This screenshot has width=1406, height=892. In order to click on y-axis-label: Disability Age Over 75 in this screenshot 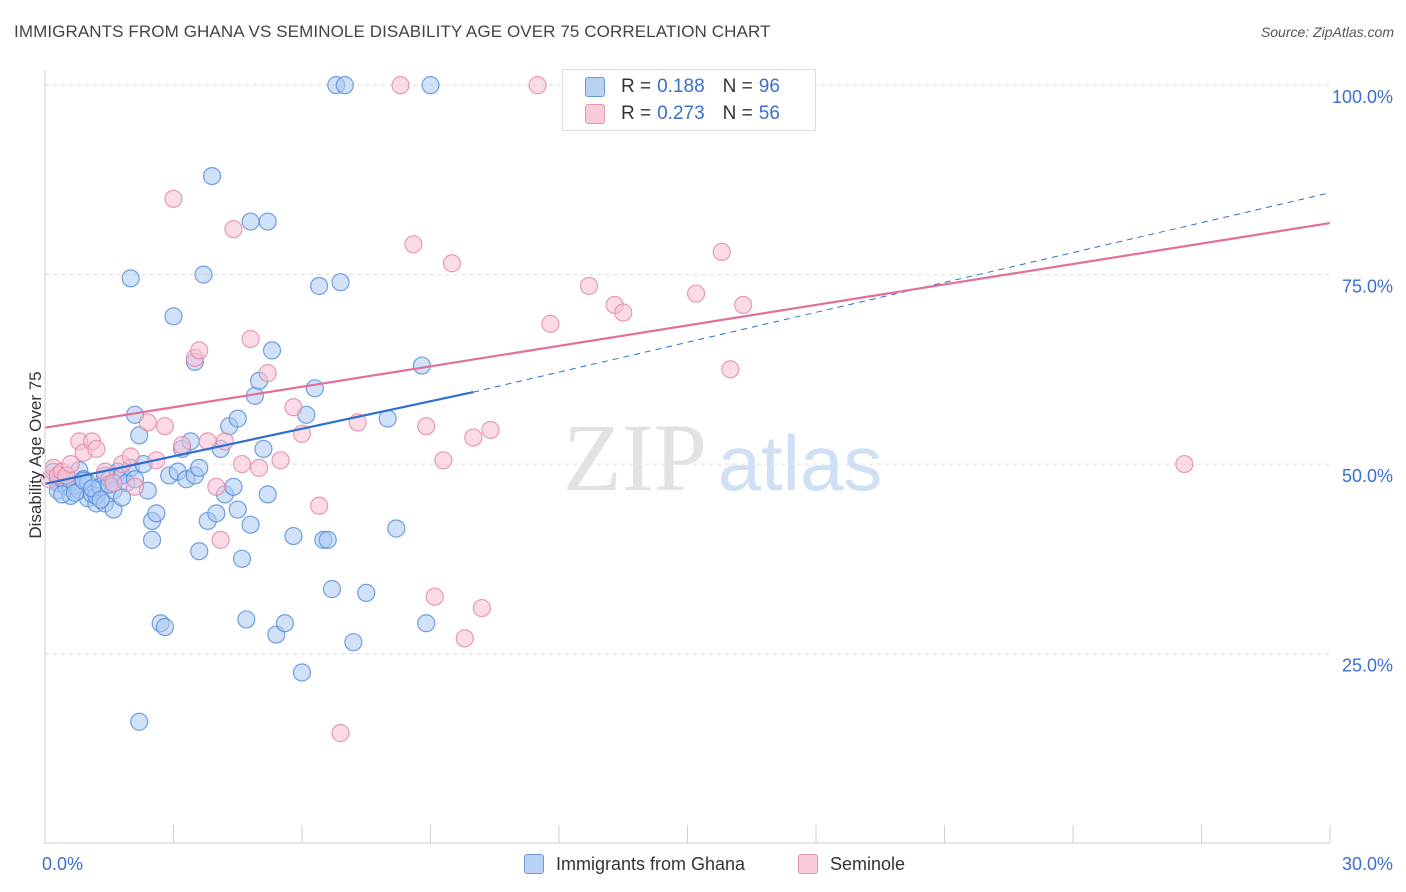, I will do `click(35, 455)`.